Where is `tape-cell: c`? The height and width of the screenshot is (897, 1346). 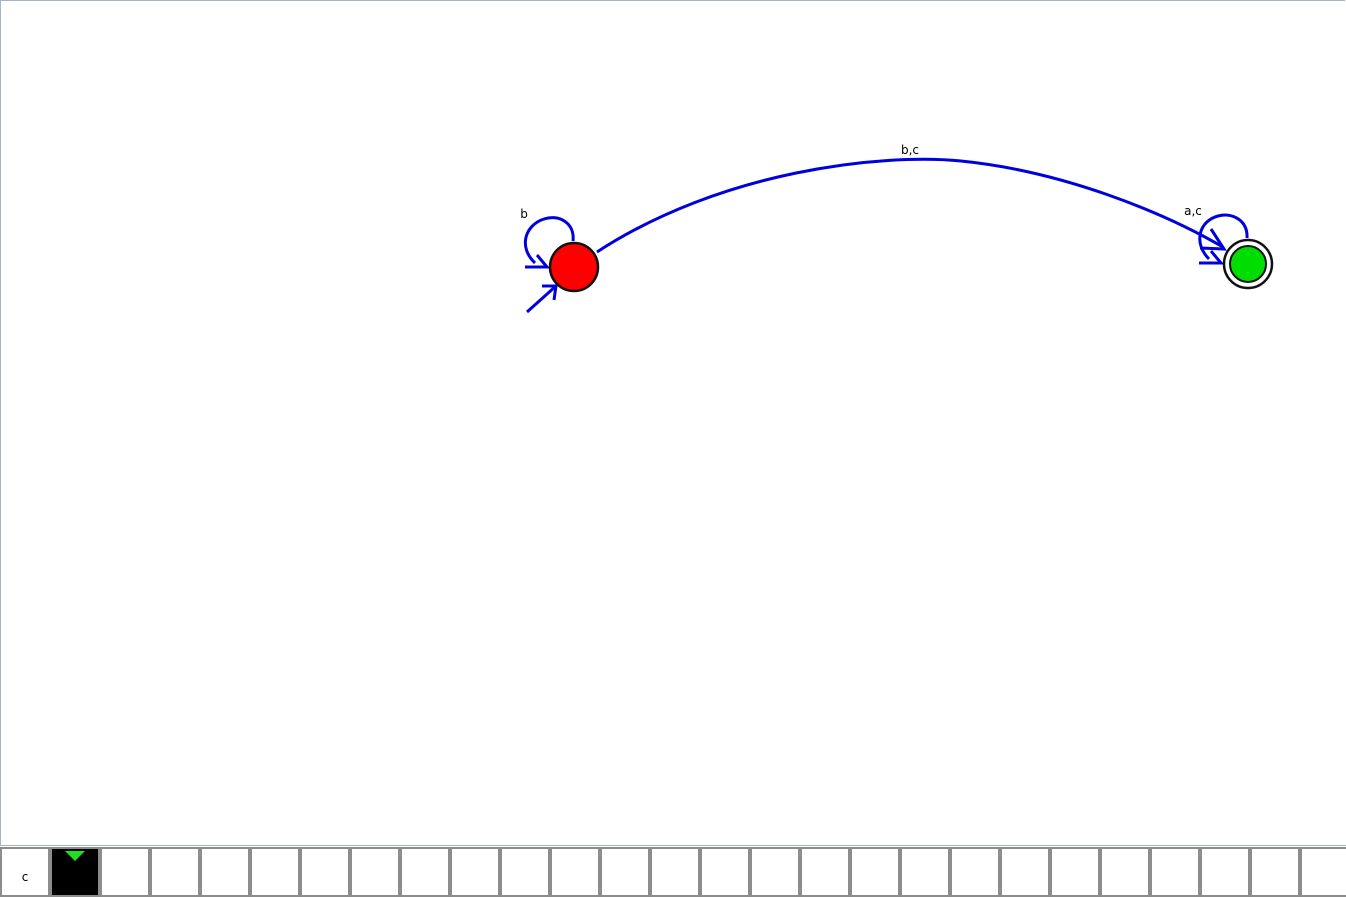
tape-cell: c is located at coordinates (25, 872).